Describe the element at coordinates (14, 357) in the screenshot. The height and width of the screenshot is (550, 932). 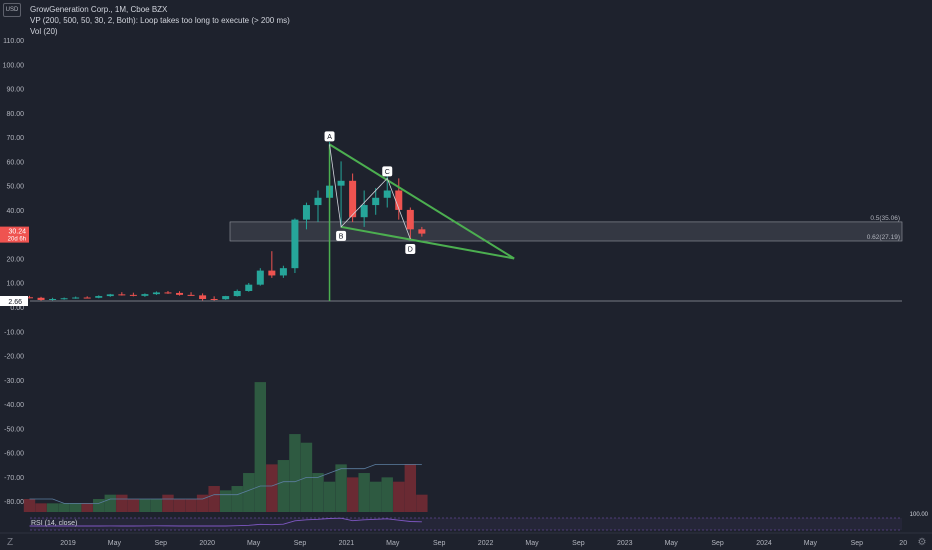
I see `price-tick-label: -20.00` at that location.